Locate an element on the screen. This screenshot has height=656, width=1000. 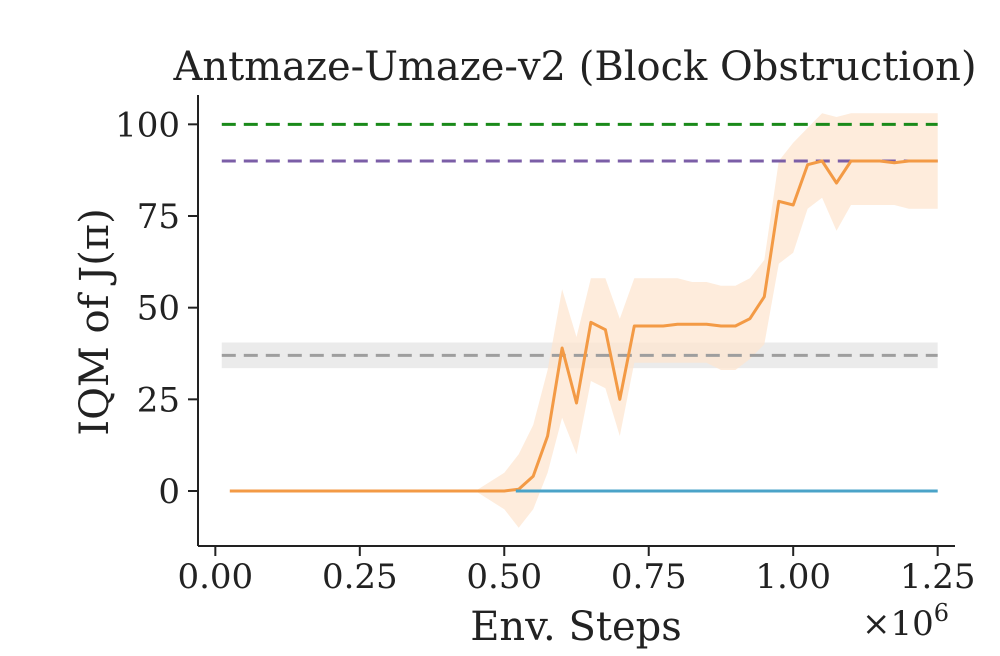
x-multiplier-exponent: 6 is located at coordinates (941, 613).